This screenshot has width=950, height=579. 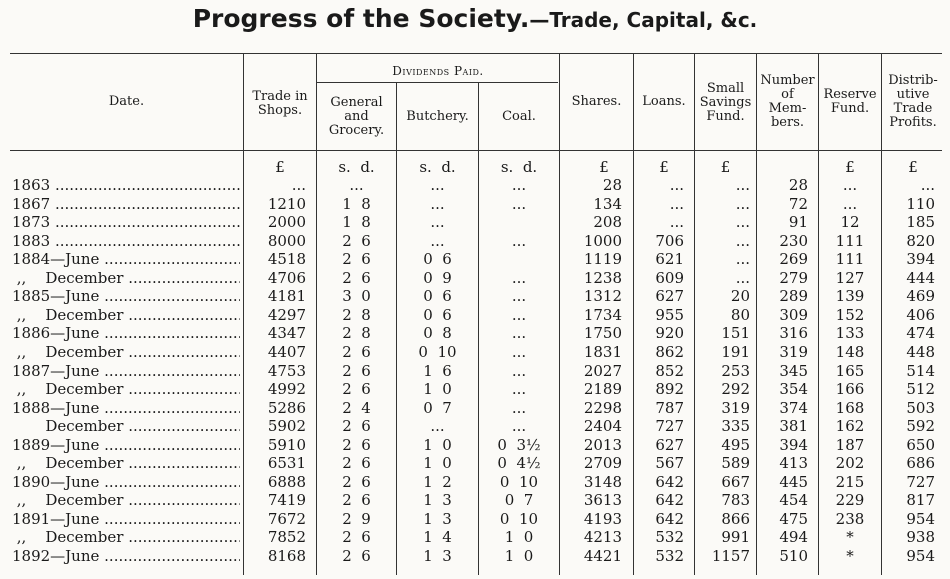 What do you see at coordinates (286, 370) in the screenshot?
I see `cell-trade: 4753` at bounding box center [286, 370].